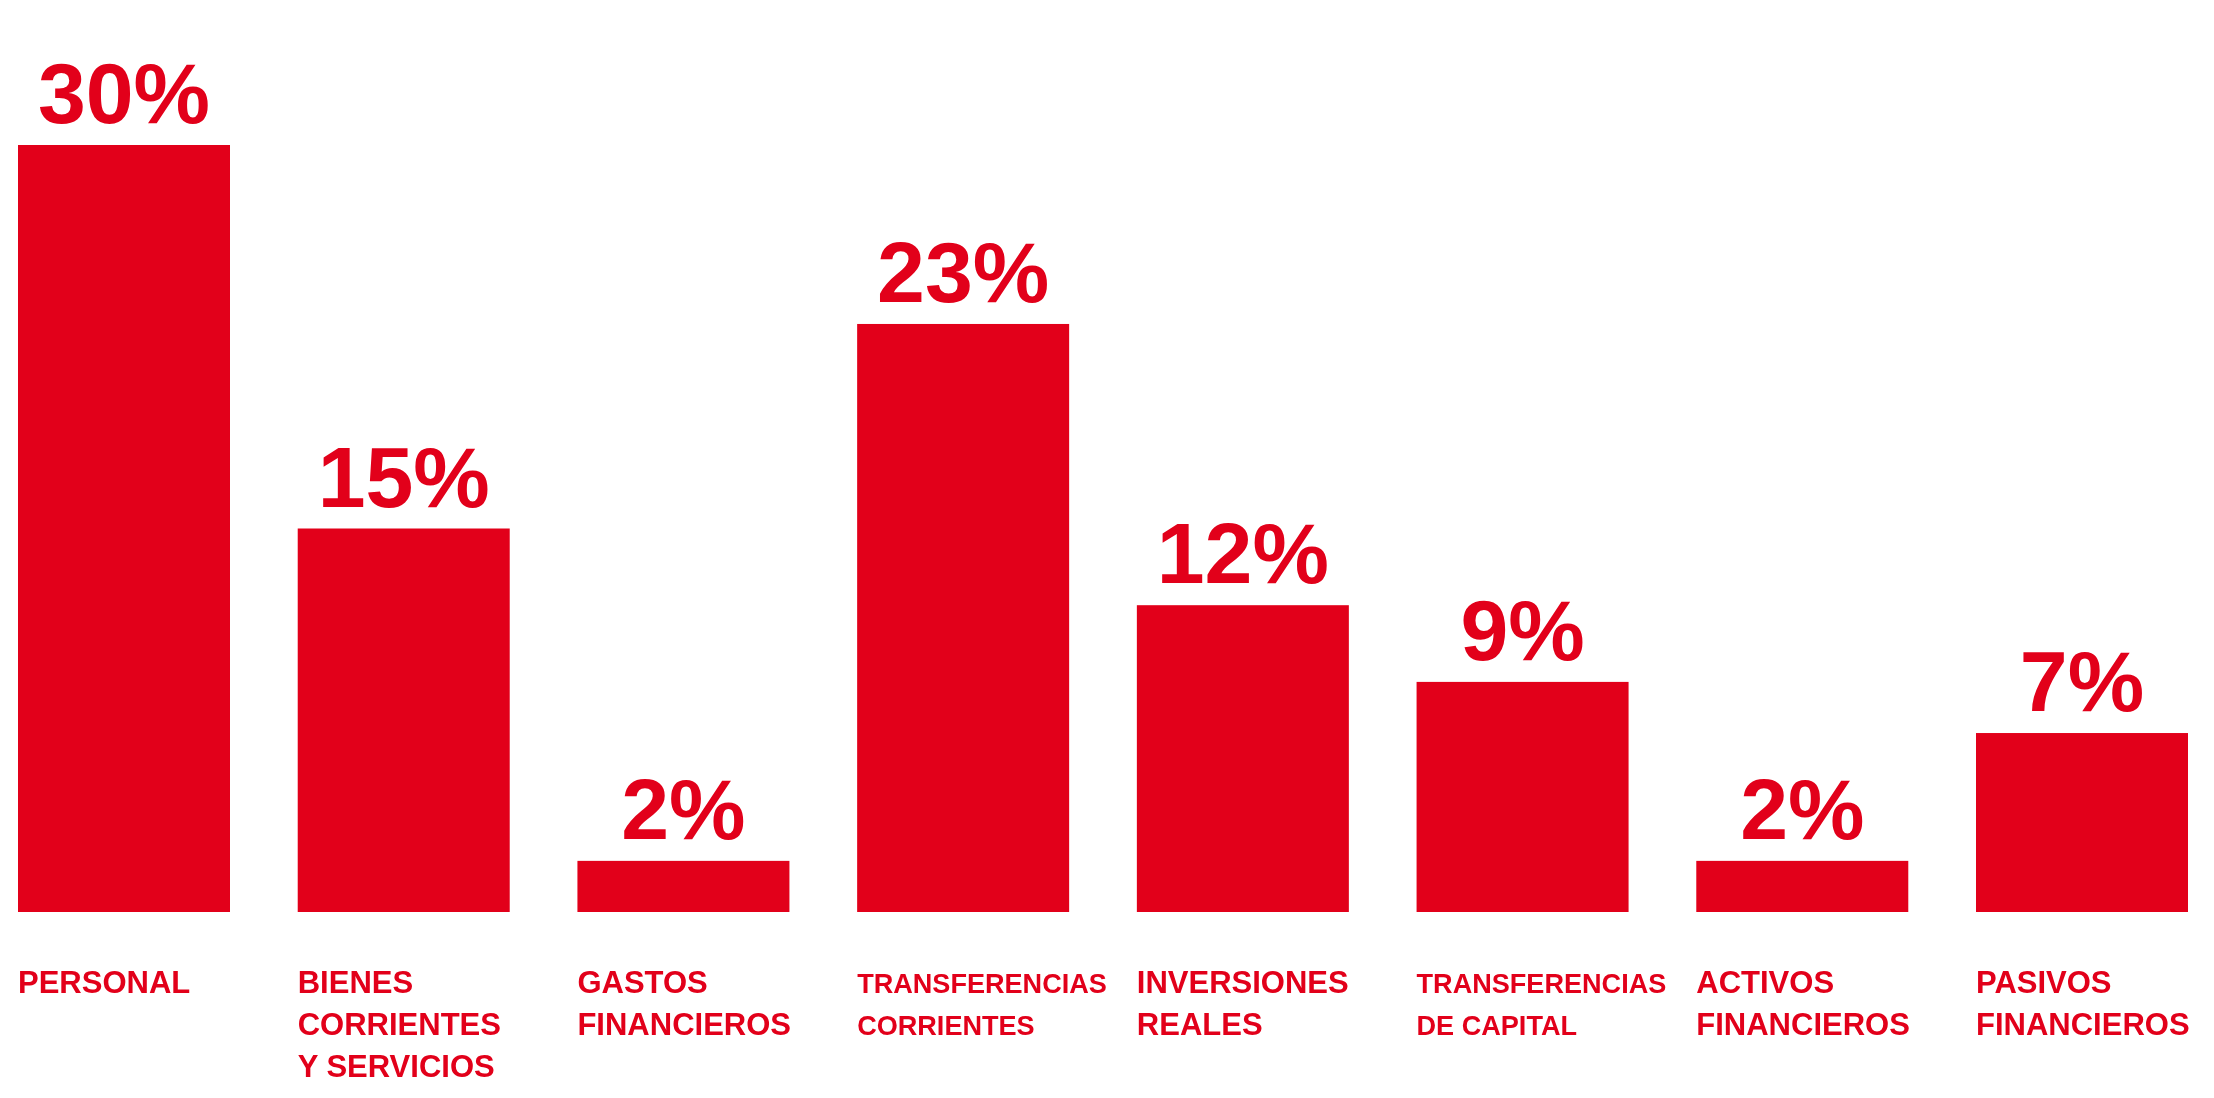 The image size is (2214, 1098). What do you see at coordinates (1541, 1004) in the screenshot?
I see `x-tick-label: TRANSFERENCIAS DE CAPITAL` at bounding box center [1541, 1004].